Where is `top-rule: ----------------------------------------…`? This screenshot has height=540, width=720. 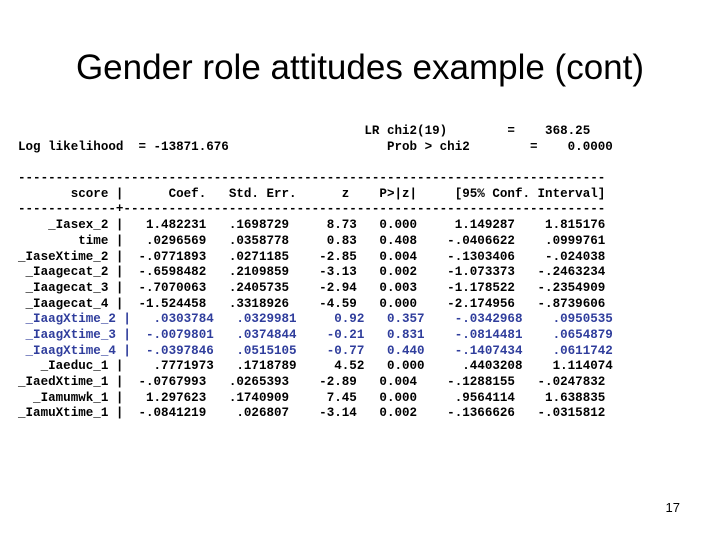 top-rule: ----------------------------------------… is located at coordinates (312, 178).